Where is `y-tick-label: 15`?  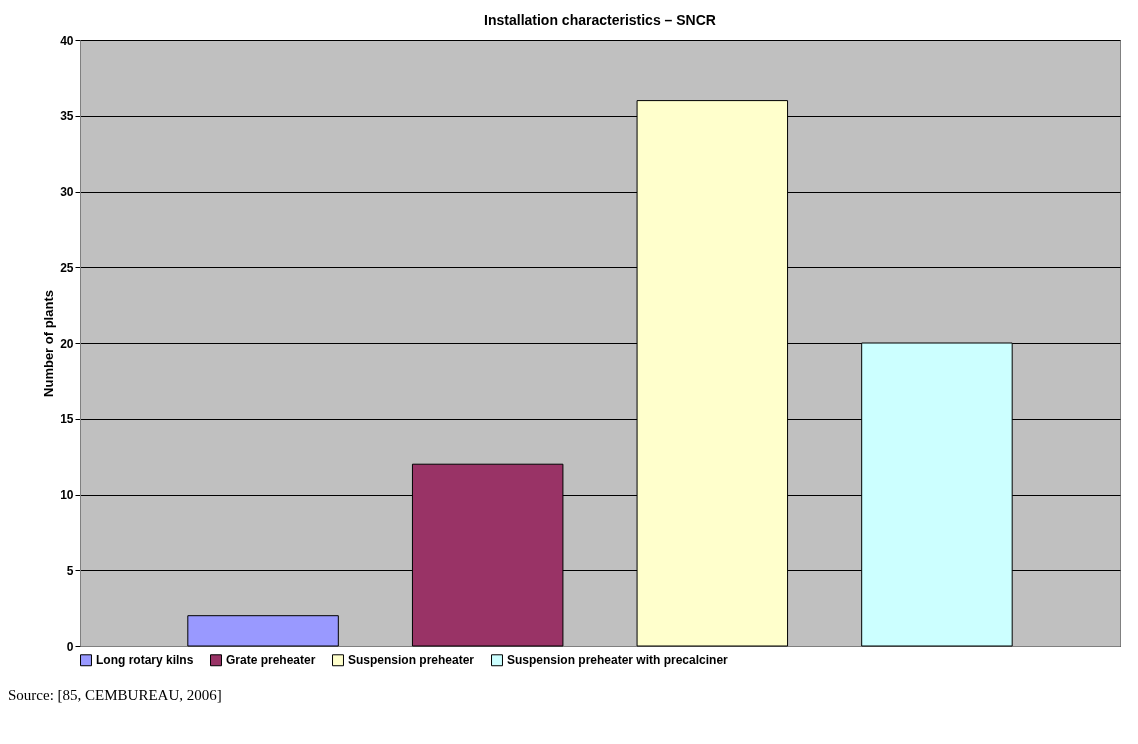
y-tick-label: 15 is located at coordinates (67, 419).